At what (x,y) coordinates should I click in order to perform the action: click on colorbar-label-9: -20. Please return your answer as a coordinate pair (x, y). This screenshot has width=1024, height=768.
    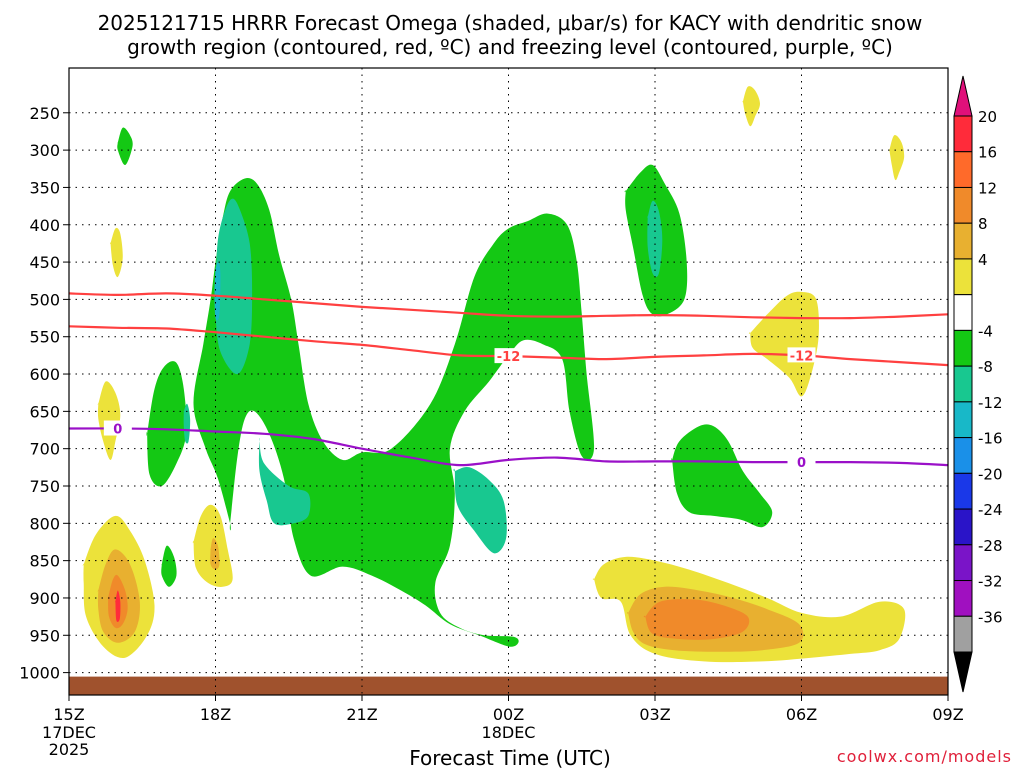
    Looking at the image, I should click on (990, 474).